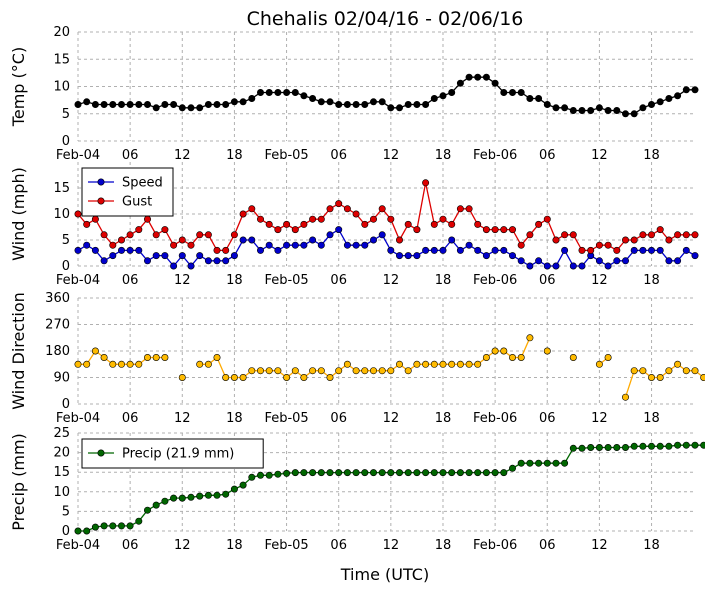 Image resolution: width=705 pixels, height=593 pixels. What do you see at coordinates (61, 492) in the screenshot?
I see `y-tick-label: 10` at bounding box center [61, 492].